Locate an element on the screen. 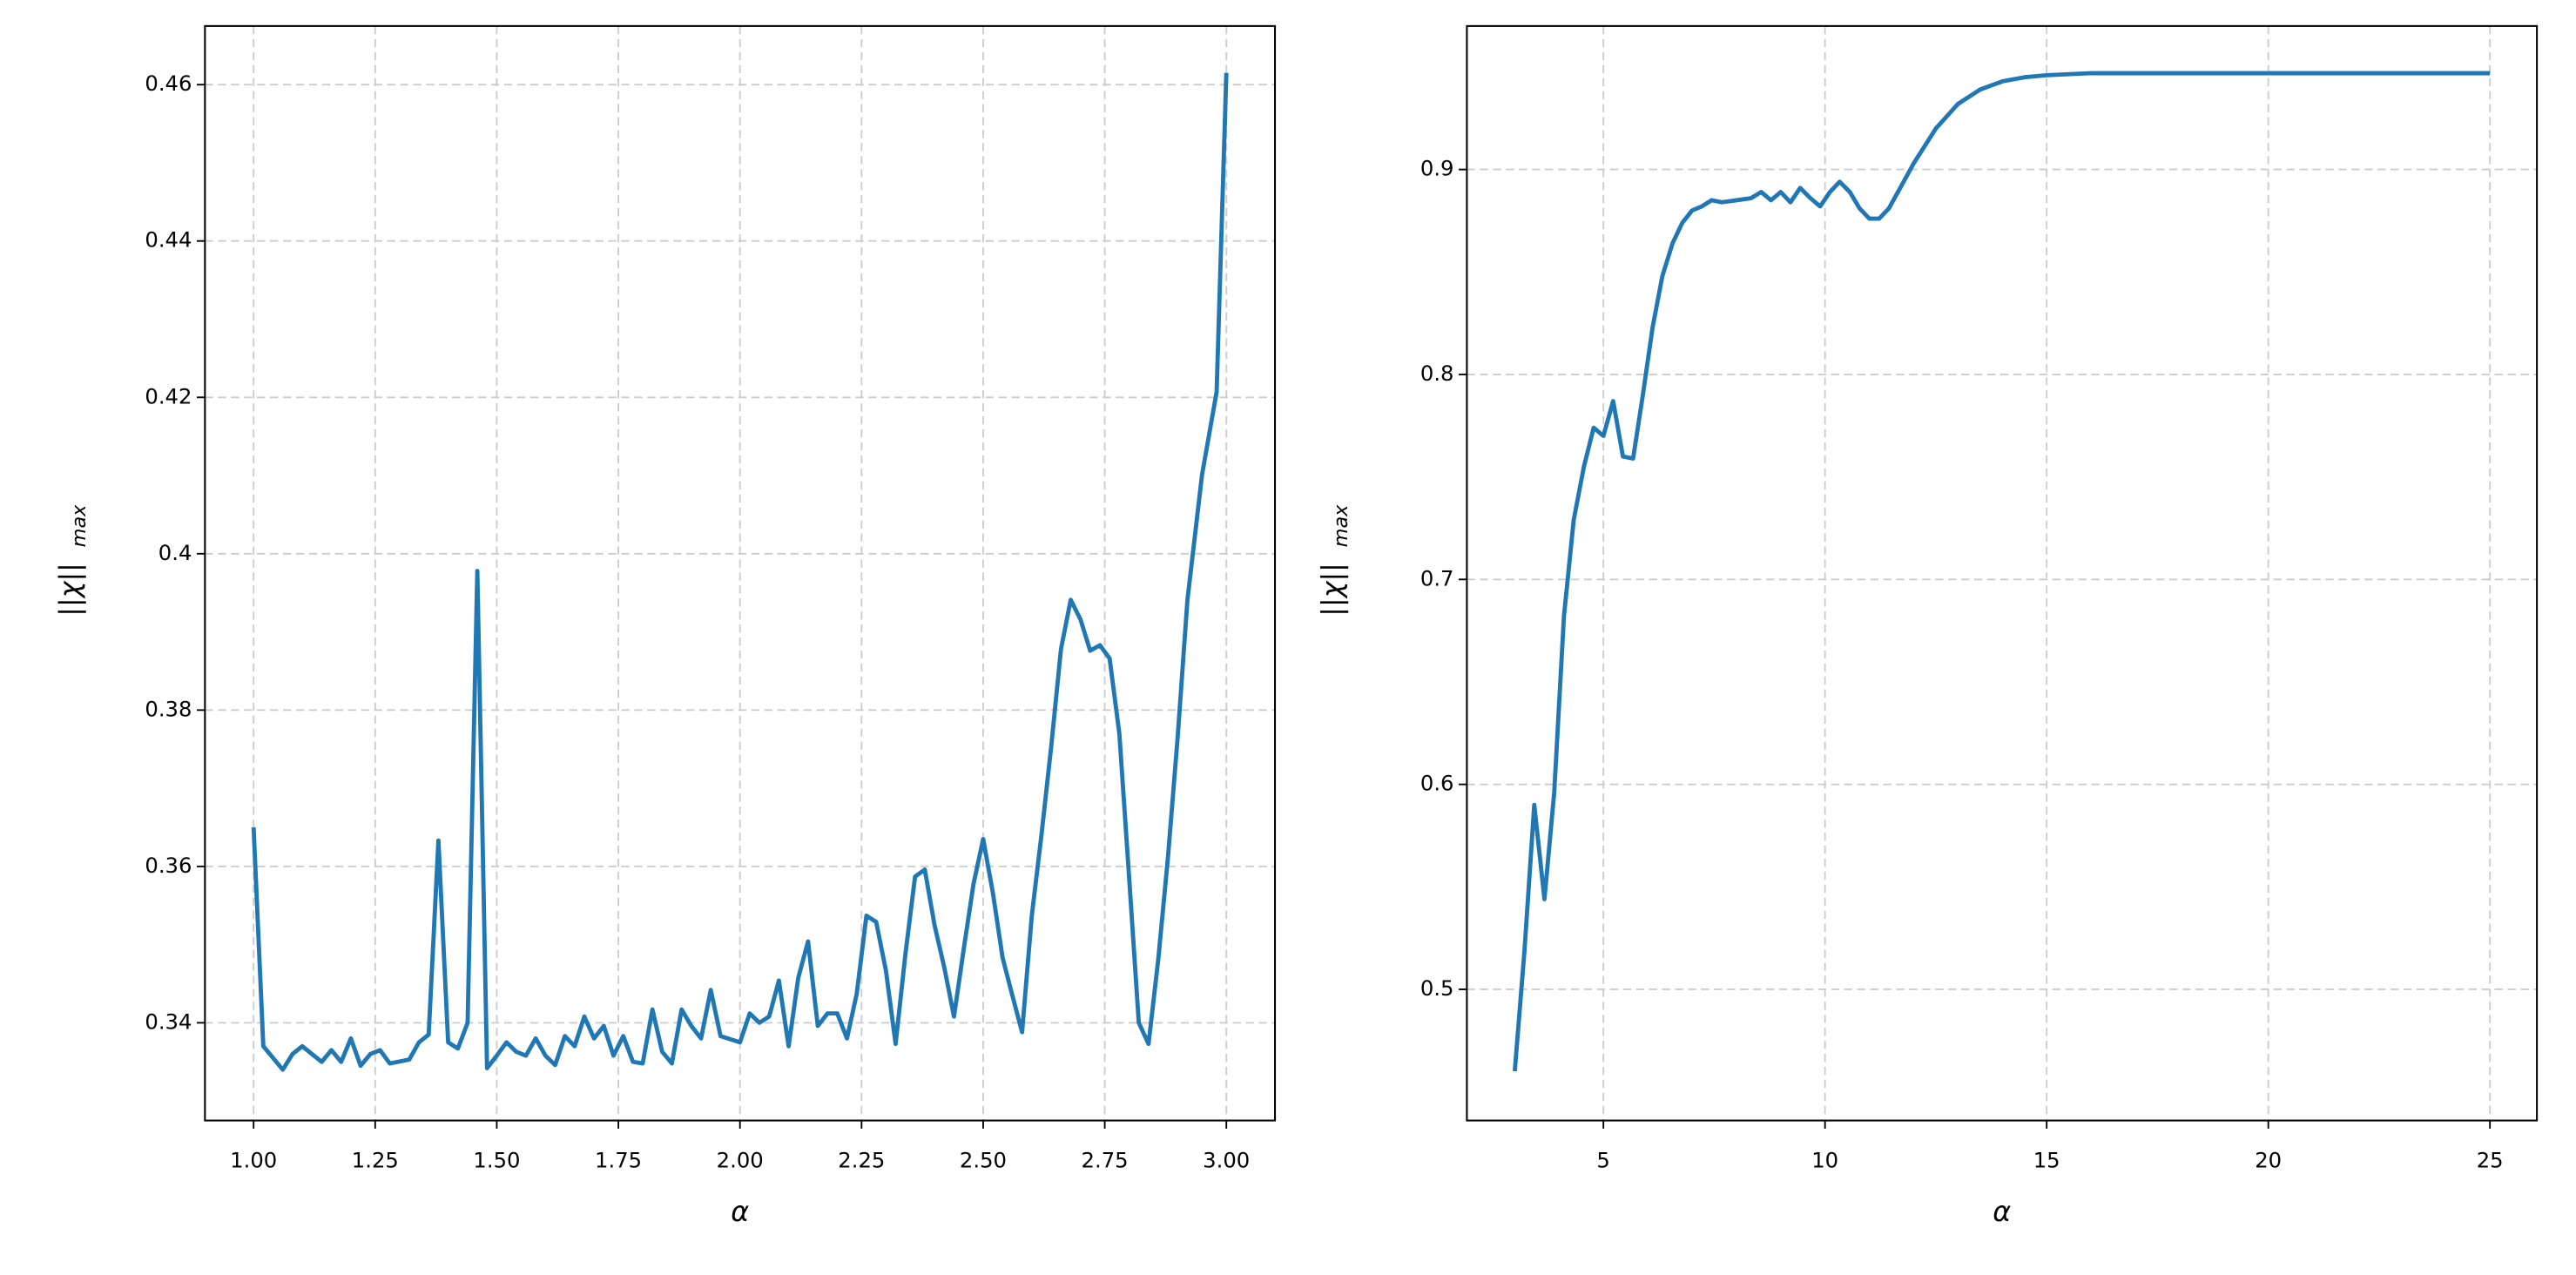 This screenshot has height=1275, width=2576. x-tick-label: 2.50 is located at coordinates (983, 1159).